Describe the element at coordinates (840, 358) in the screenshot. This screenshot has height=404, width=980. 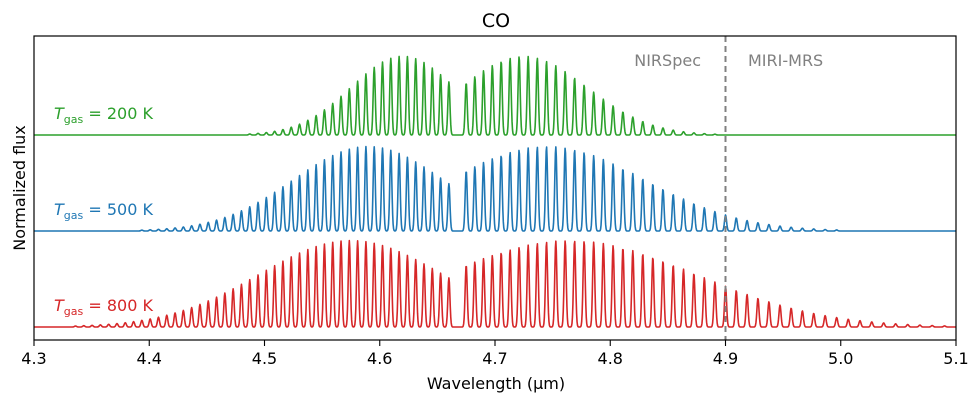
I see `x-tick-label: 5.0` at that location.